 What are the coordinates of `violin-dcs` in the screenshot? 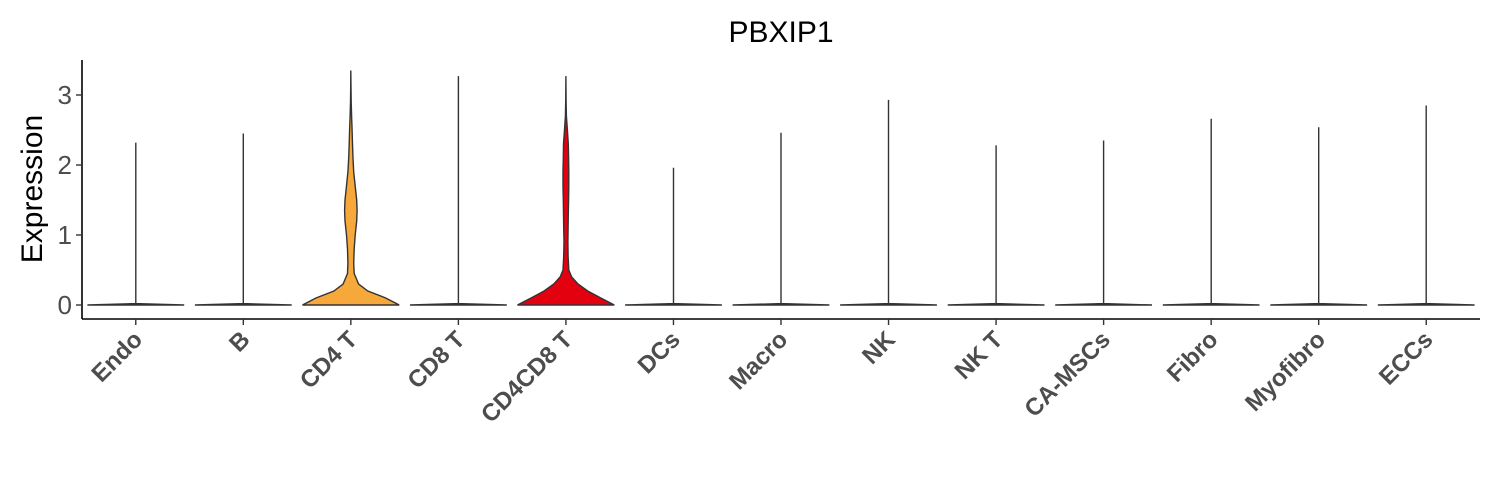 It's located at (673, 236).